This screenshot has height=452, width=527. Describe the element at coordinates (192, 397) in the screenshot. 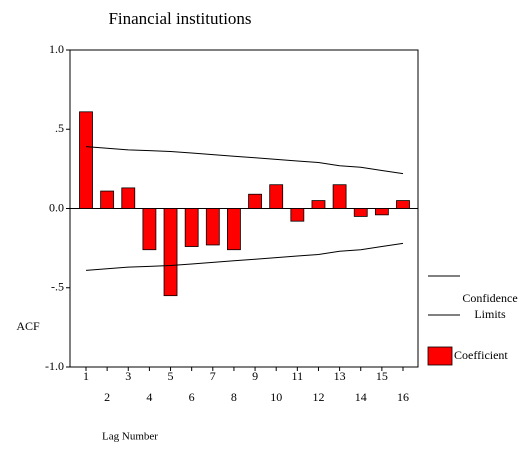

I see `x-tick-label: 6` at that location.